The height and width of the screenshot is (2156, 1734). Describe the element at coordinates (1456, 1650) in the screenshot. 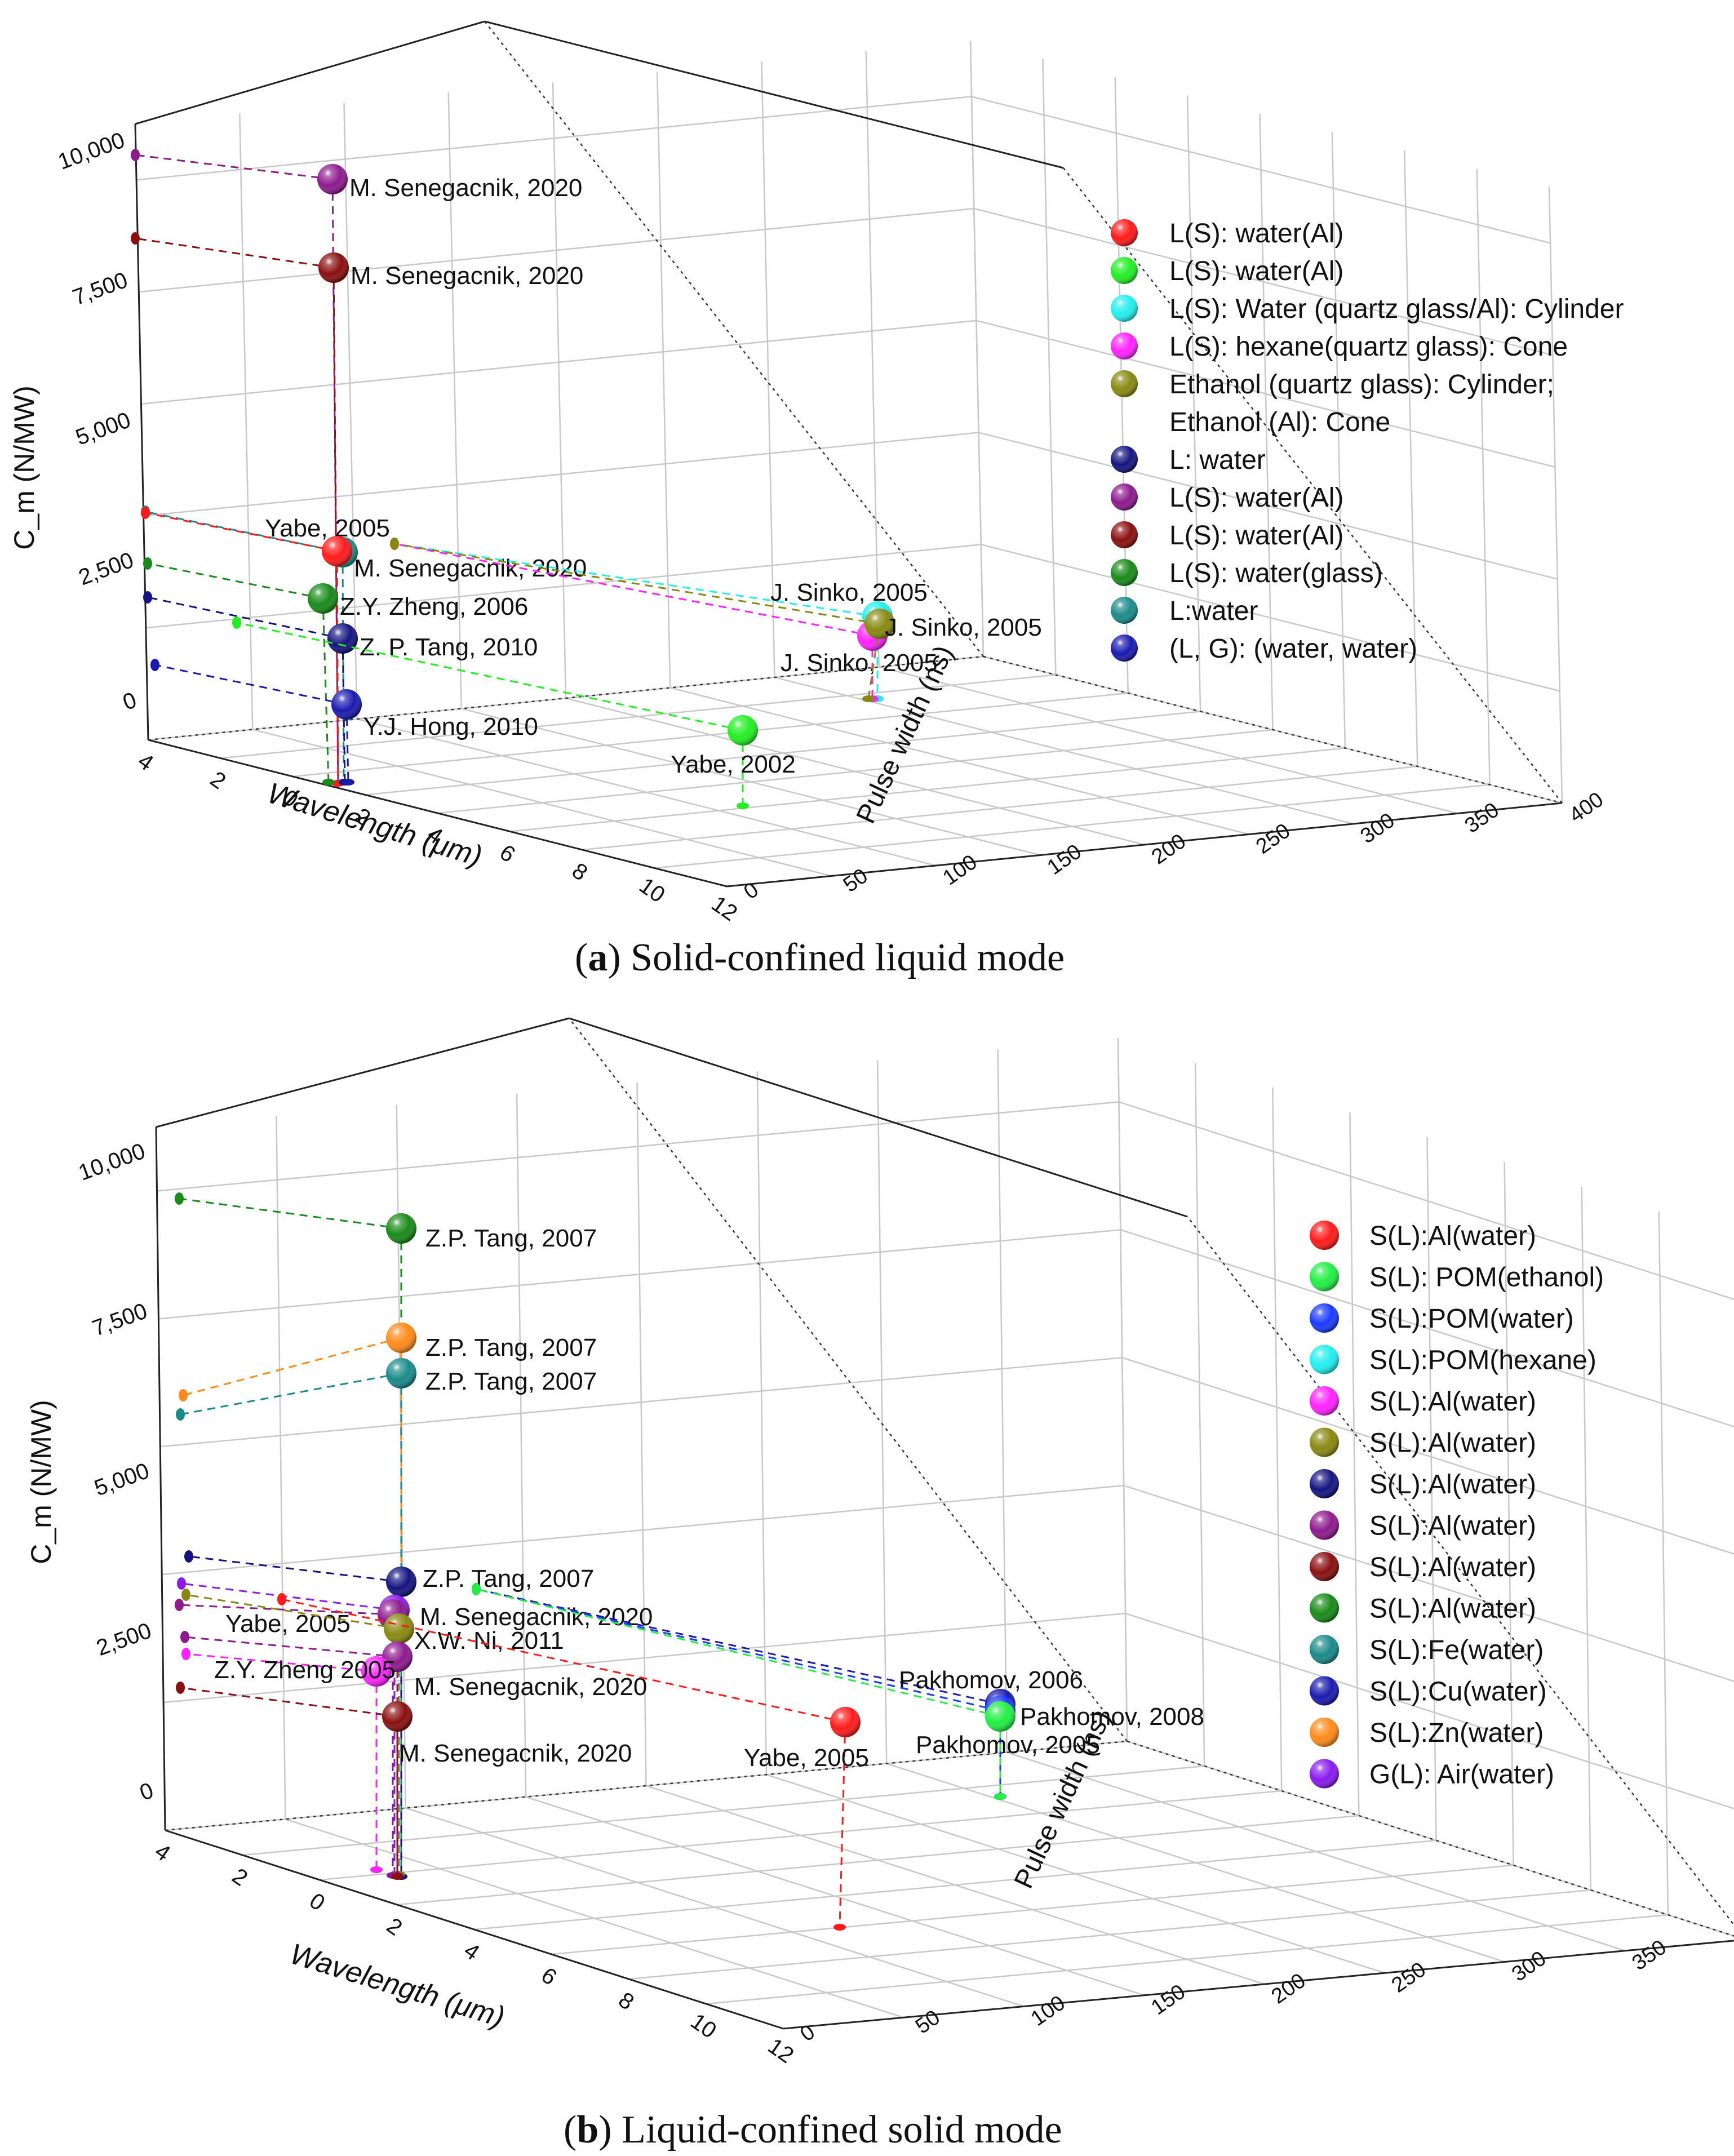

I see `pb-legend-label: S(L):Fe(water)` at that location.